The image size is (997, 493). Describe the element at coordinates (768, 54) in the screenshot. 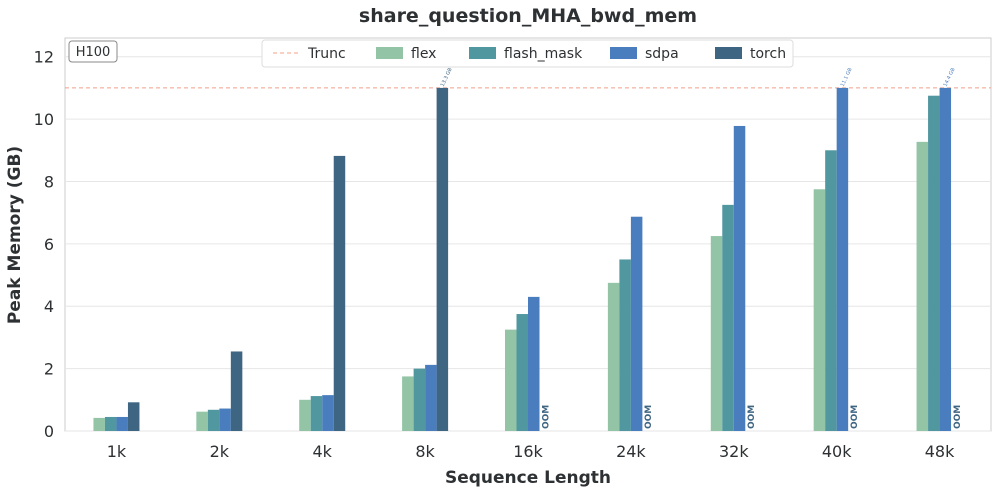

I see `legend-label-torch: torch` at that location.